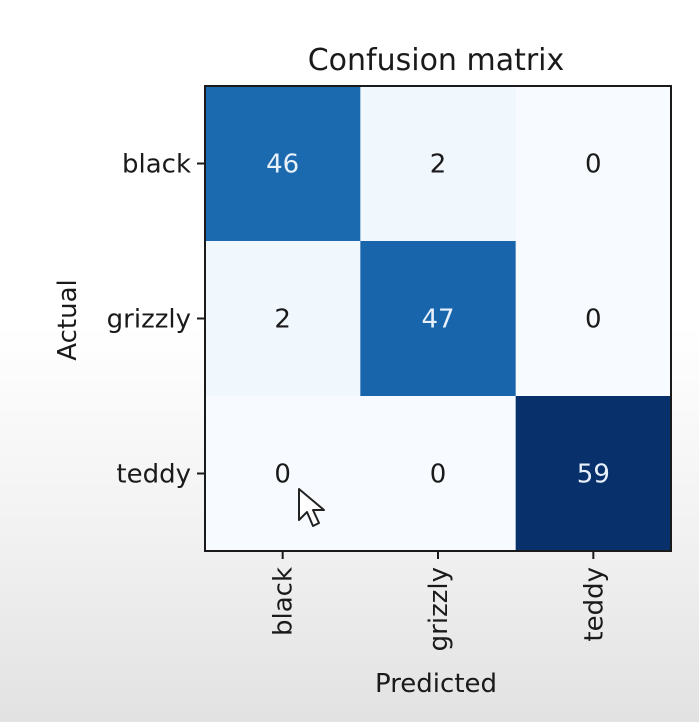  What do you see at coordinates (594, 604) in the screenshot?
I see `x-tick-label: teddy` at bounding box center [594, 604].